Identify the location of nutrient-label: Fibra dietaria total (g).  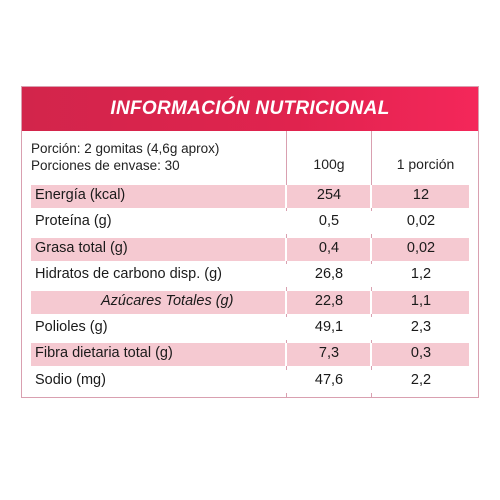
(104, 353).